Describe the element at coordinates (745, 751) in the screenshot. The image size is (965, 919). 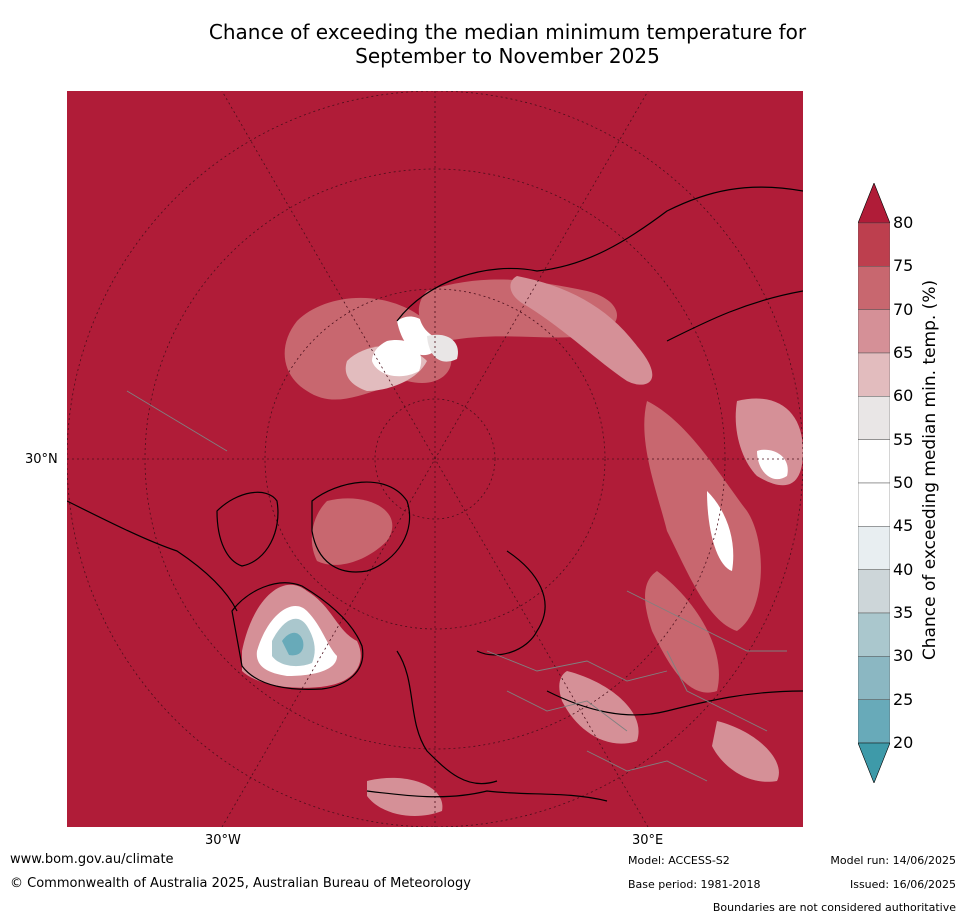
I see `patch-south-asia` at that location.